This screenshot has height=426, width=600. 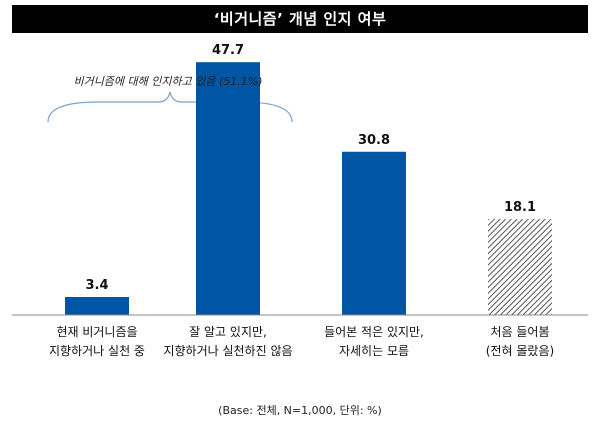 What do you see at coordinates (168, 81) in the screenshot?
I see `awareness-annotation: 비거니즘에 대해 인지하고 있음 (51.1%)` at bounding box center [168, 81].